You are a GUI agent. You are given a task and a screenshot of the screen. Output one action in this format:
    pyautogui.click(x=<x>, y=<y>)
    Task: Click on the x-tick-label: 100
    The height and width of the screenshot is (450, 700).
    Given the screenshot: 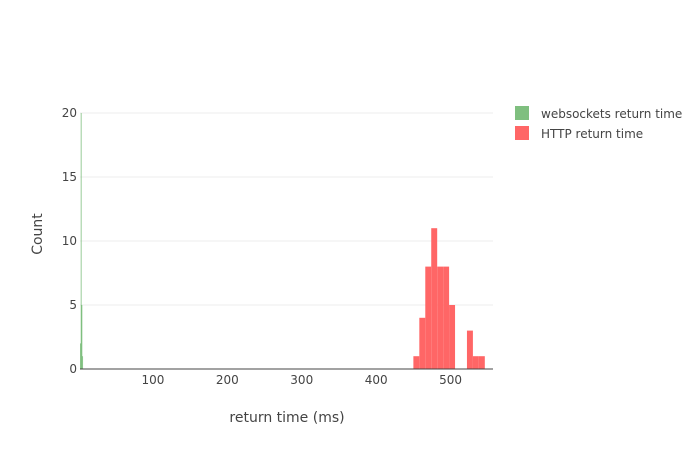 What is the action you would take?
    pyautogui.click(x=152, y=380)
    